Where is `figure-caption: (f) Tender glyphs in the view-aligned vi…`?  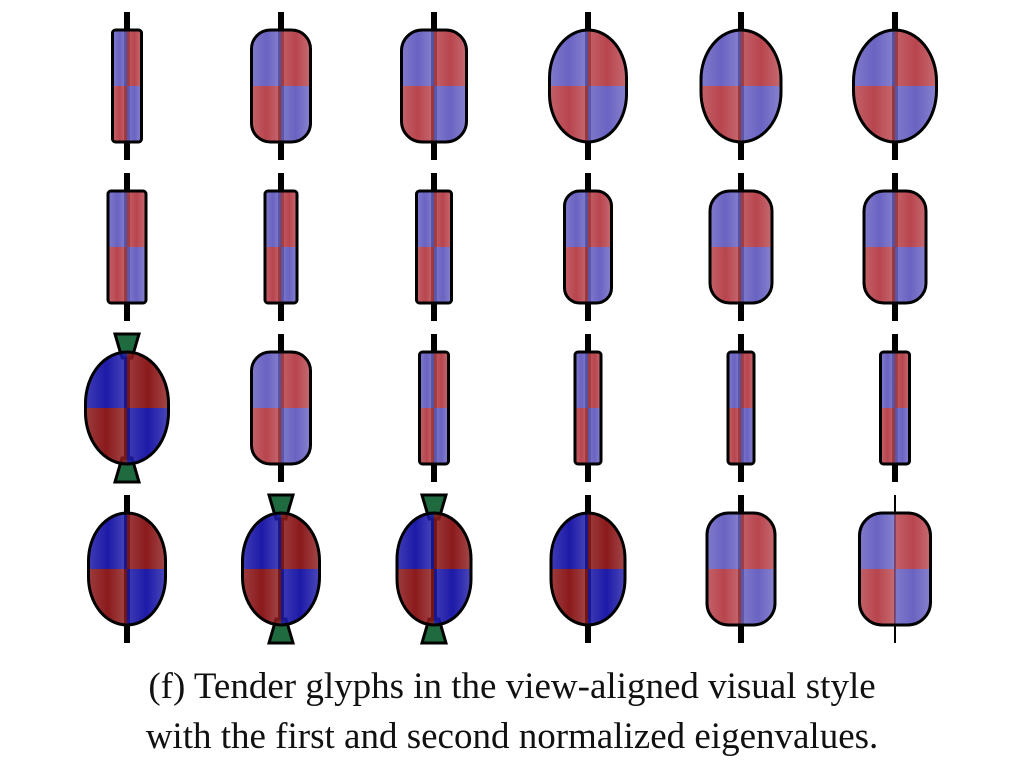 figure-caption: (f) Tender glyphs in the view-aligned vi… is located at coordinates (512, 712).